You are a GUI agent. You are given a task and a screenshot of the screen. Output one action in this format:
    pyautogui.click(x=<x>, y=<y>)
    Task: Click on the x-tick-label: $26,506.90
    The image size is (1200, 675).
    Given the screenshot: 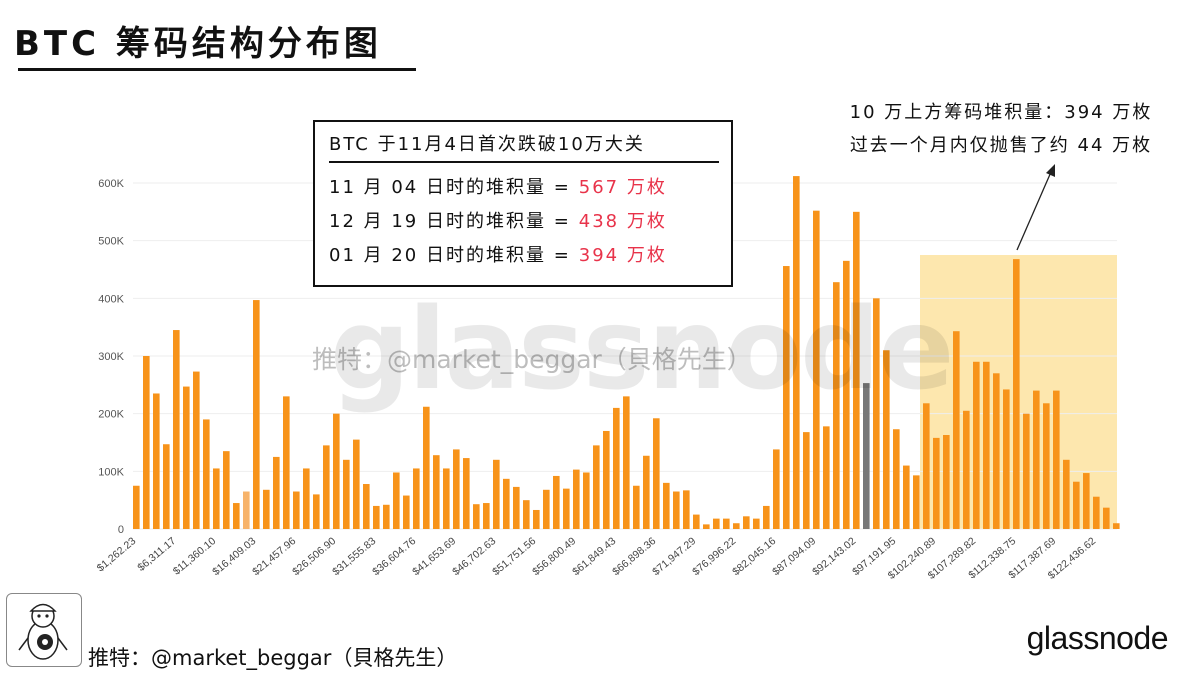 What is the action you would take?
    pyautogui.click(x=314, y=556)
    